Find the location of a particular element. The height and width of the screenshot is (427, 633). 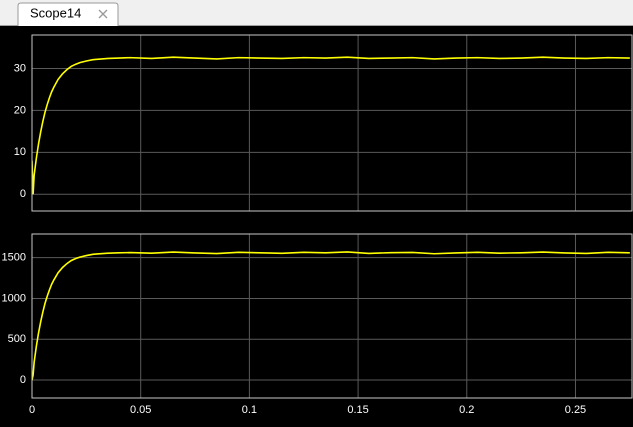

x-tick-label: 0.1 is located at coordinates (249, 410).